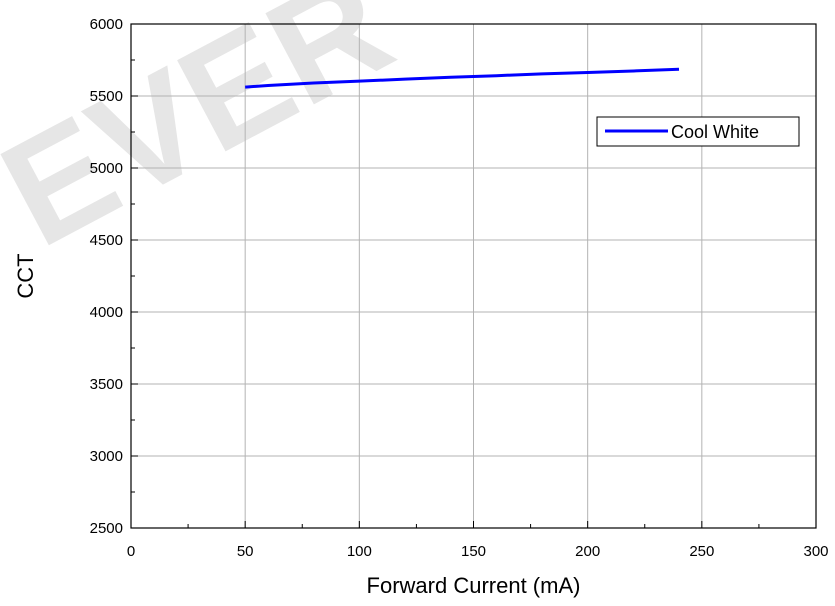 This screenshot has height=606, width=835. I want to click on series-layer, so click(462, 78).